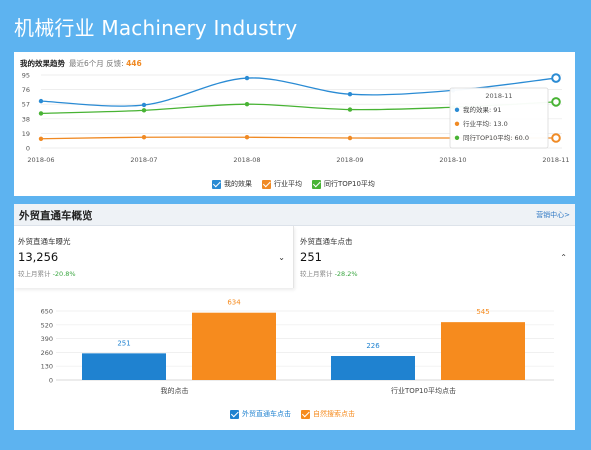 The height and width of the screenshot is (450, 591). What do you see at coordinates (349, 184) in the screenshot?
I see `legend-label: 同行TOP10平均` at bounding box center [349, 184].